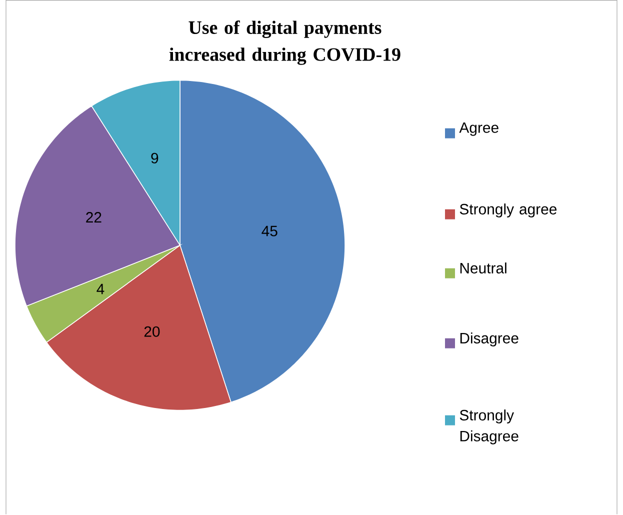 The image size is (623, 515). What do you see at coordinates (508, 211) in the screenshot?
I see `legend-label: Strongly agree` at bounding box center [508, 211].